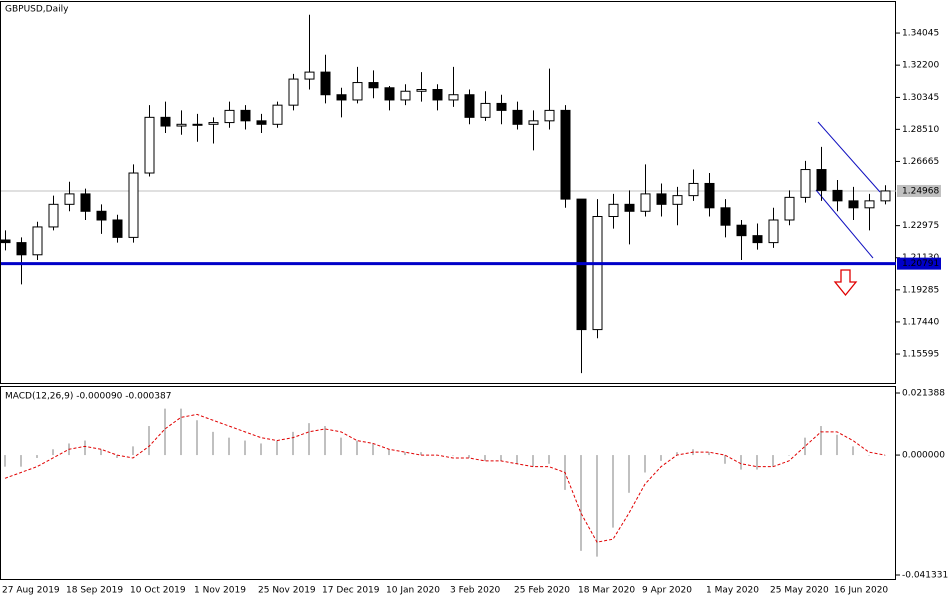  Describe the element at coordinates (844, 224) in the screenshot. I see `channel-line` at that location.